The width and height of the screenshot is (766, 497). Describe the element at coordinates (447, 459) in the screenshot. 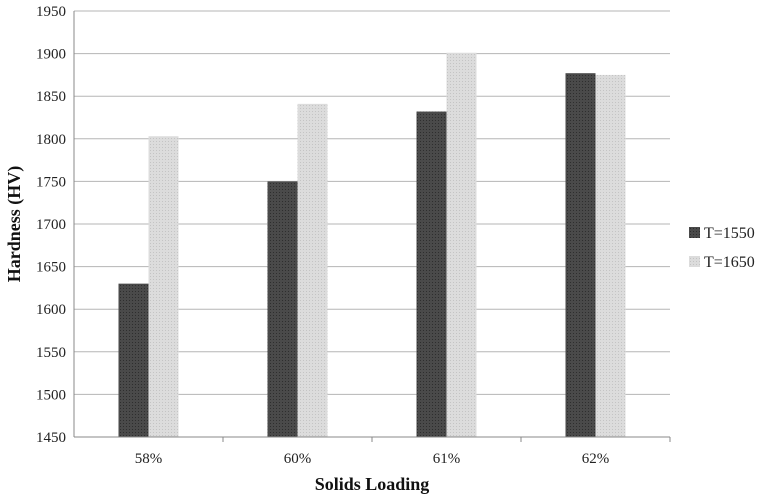

I see `x-tick-label: 61%` at that location.